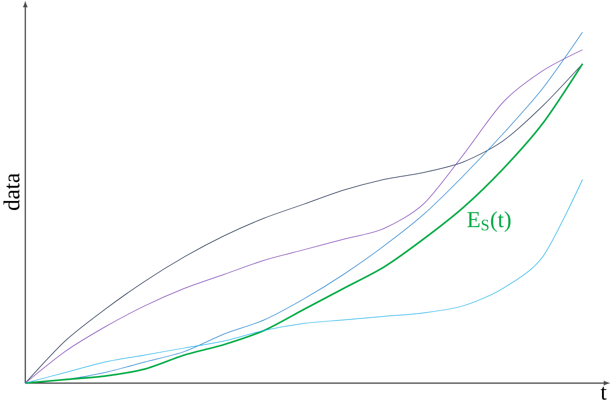 The image size is (611, 403). What do you see at coordinates (11, 191) in the screenshot?
I see `y-axis-title: data` at bounding box center [11, 191].